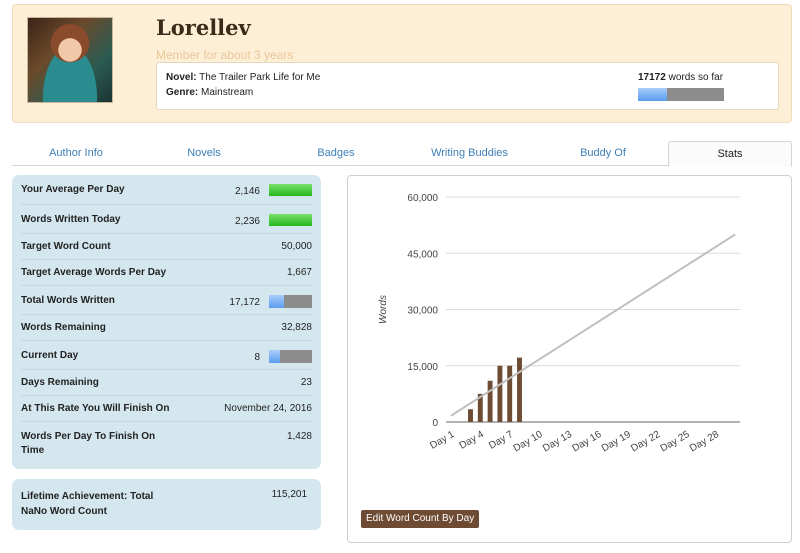 The image size is (800, 553). I want to click on novel-title: The Trailer Park Life for Me, so click(260, 77).